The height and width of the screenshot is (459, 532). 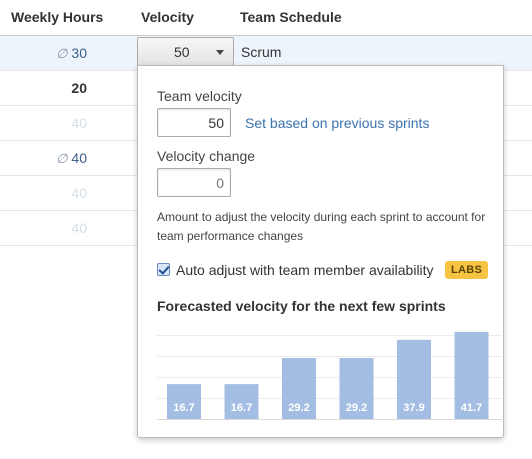 I want to click on auto-adjust-checkbox, so click(x=163, y=269).